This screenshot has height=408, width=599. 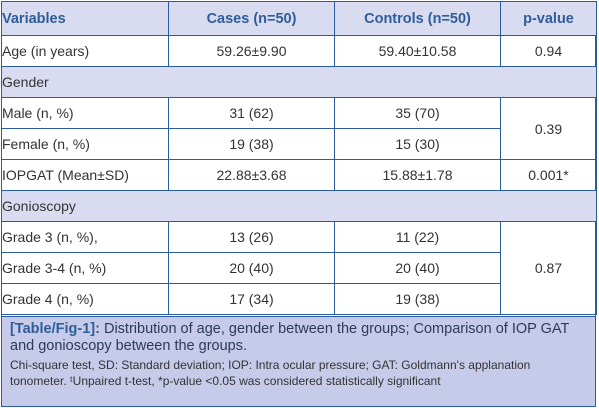 What do you see at coordinates (548, 18) in the screenshot?
I see `col-header-p-value: p-value` at bounding box center [548, 18].